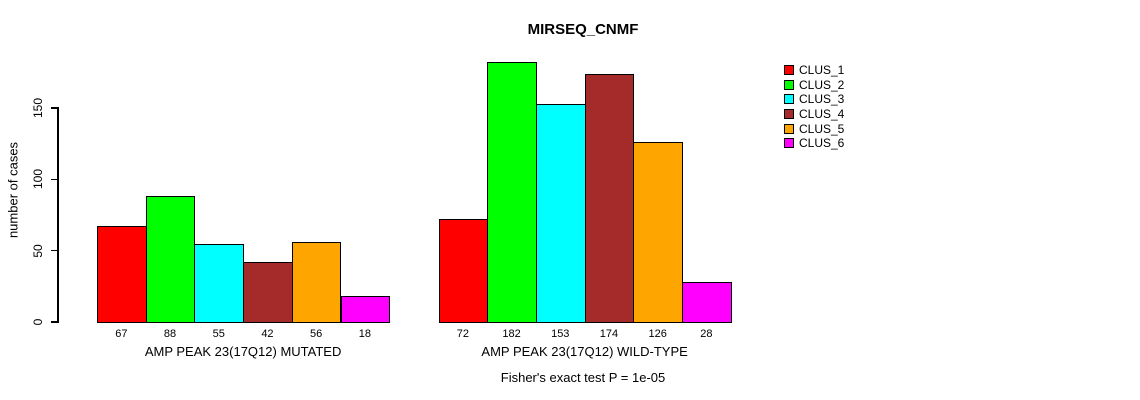  I want to click on legend-row-CLUS_4: CLUS_4, so click(814, 114).